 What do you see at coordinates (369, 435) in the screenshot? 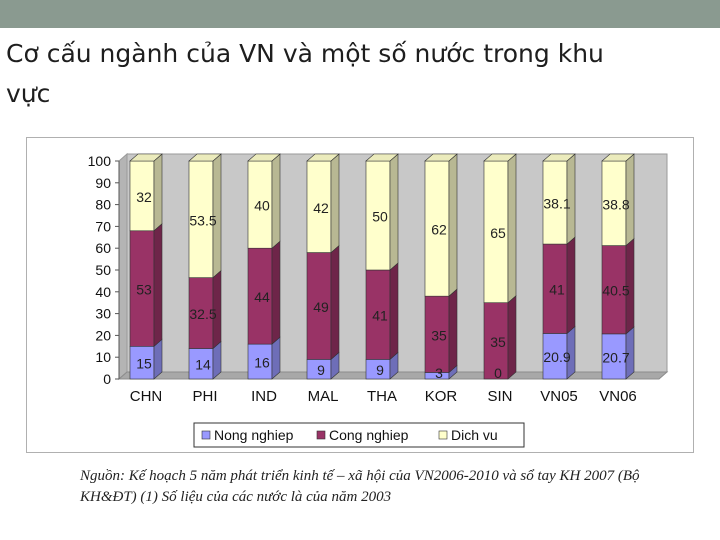
I see `legend-label: Cong nghiep` at bounding box center [369, 435].